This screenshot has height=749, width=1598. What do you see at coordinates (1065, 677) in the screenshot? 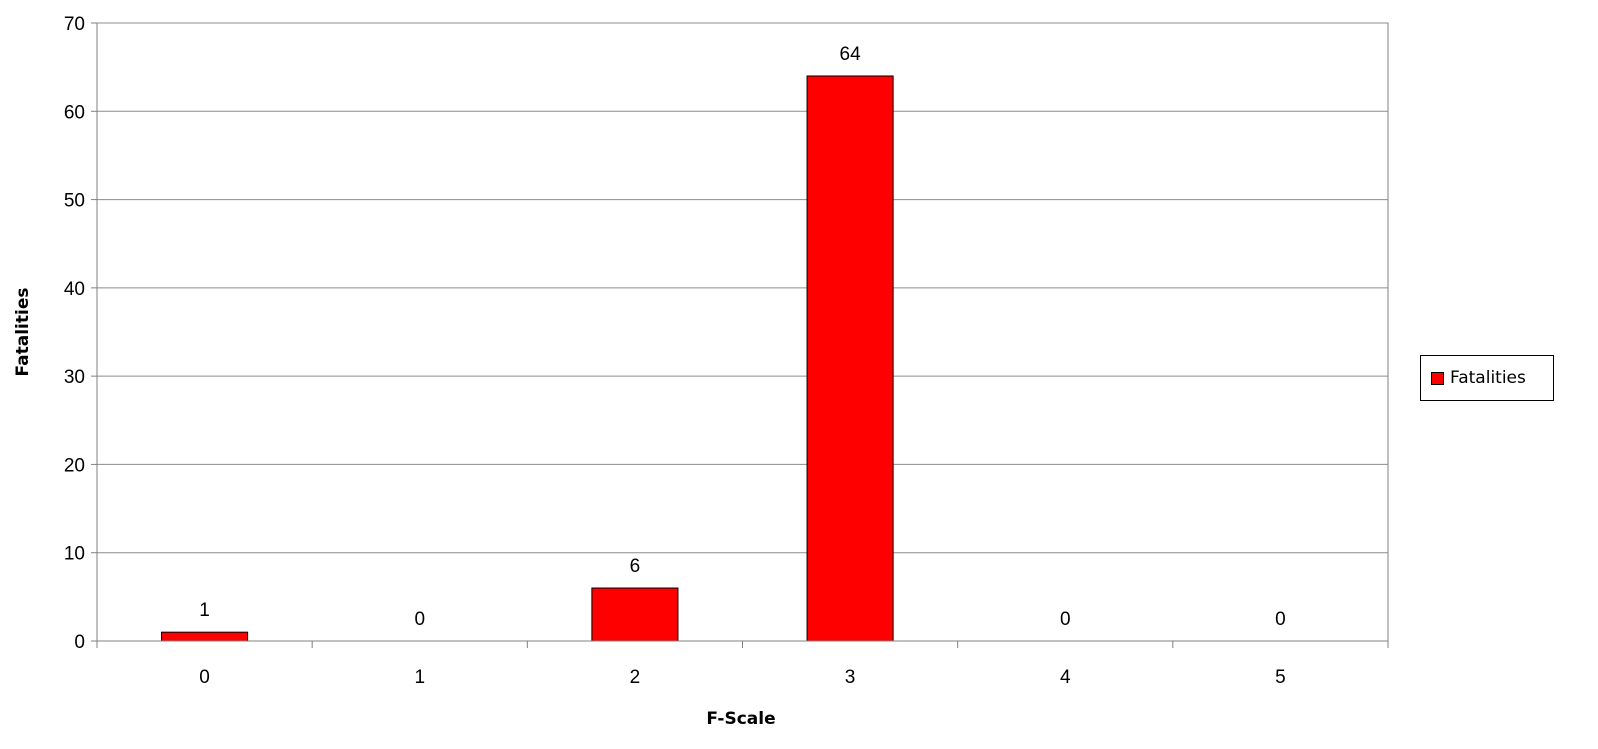
I see `x-tick-label-4: 4` at bounding box center [1065, 677].